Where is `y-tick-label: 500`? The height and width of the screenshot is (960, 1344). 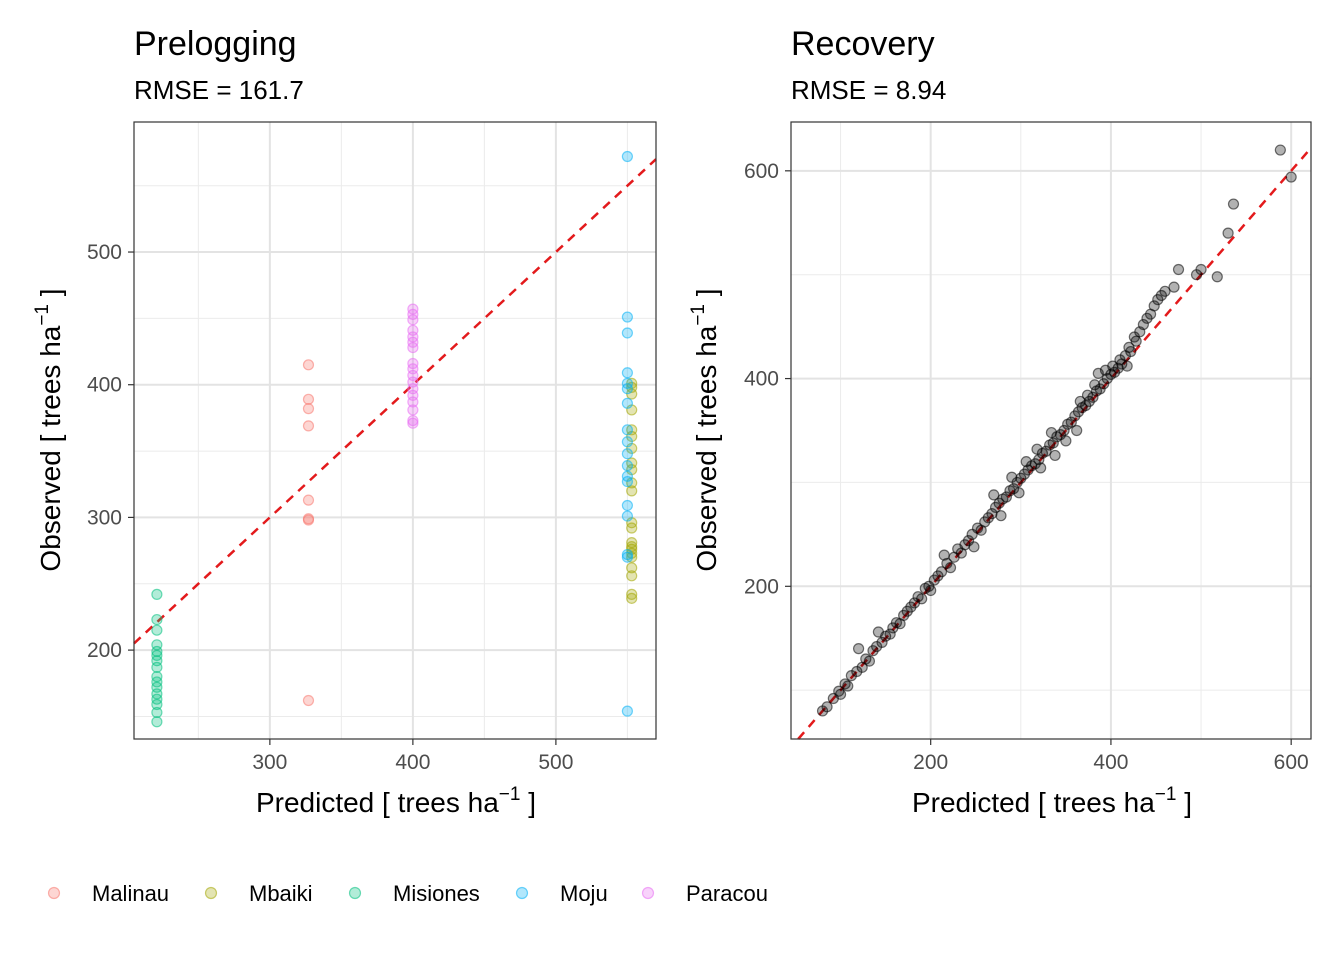
y-tick-label: 500 is located at coordinates (104, 252).